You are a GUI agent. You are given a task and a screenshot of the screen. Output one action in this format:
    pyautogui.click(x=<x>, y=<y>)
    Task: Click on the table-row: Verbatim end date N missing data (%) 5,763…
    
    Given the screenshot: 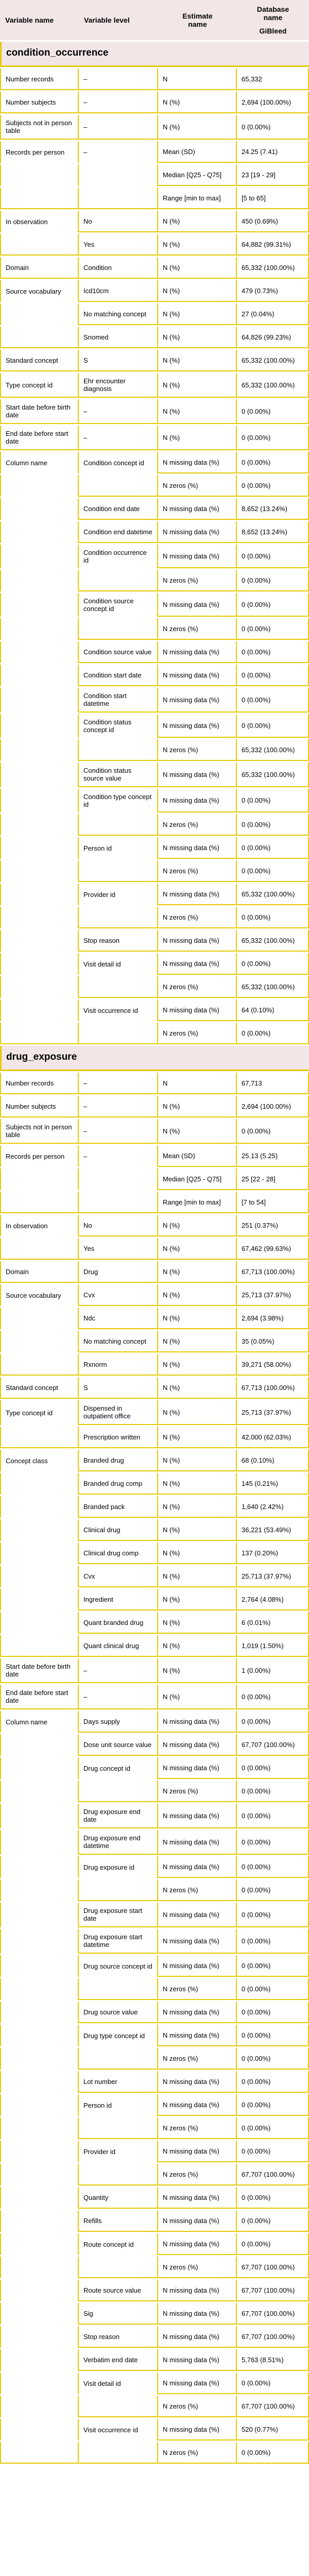 What is the action you would take?
    pyautogui.click(x=154, y=2360)
    